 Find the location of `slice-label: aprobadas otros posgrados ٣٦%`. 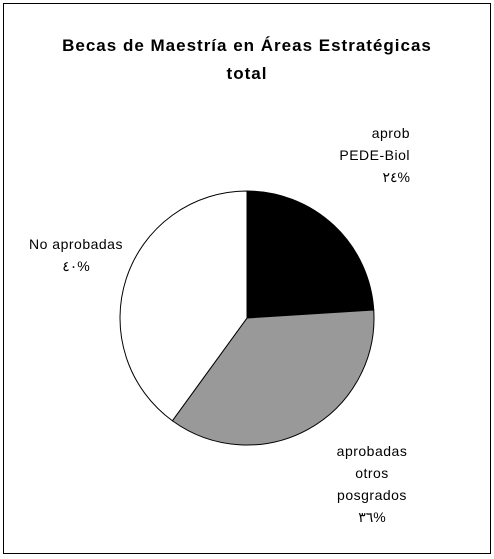

slice-label: aprobadas otros posgrados ٣٦% is located at coordinates (372, 484).